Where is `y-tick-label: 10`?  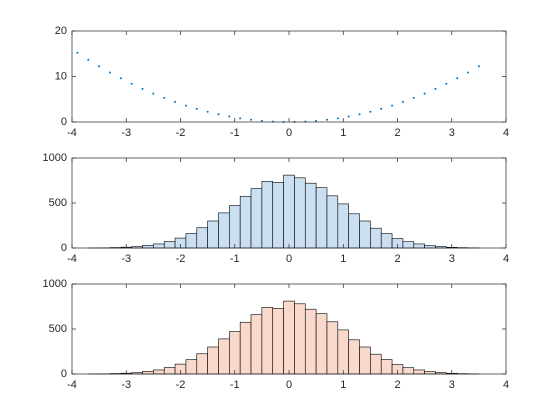 y-tick-label: 10 is located at coordinates (61, 76).